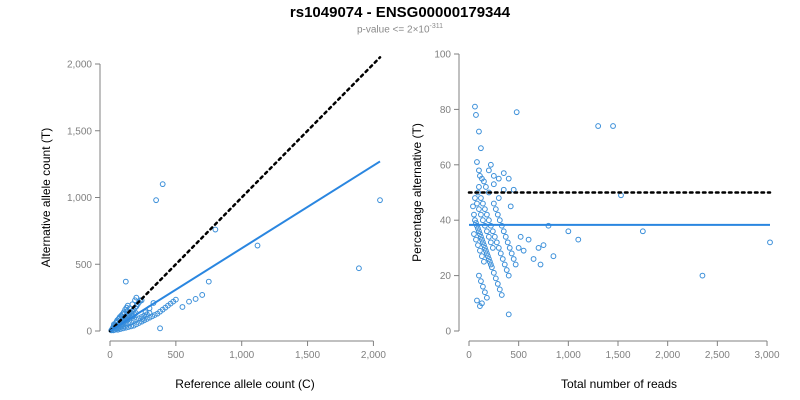 This screenshot has height=400, width=800. What do you see at coordinates (442, 55) in the screenshot?
I see `y-tick-label: 100` at bounding box center [442, 55].